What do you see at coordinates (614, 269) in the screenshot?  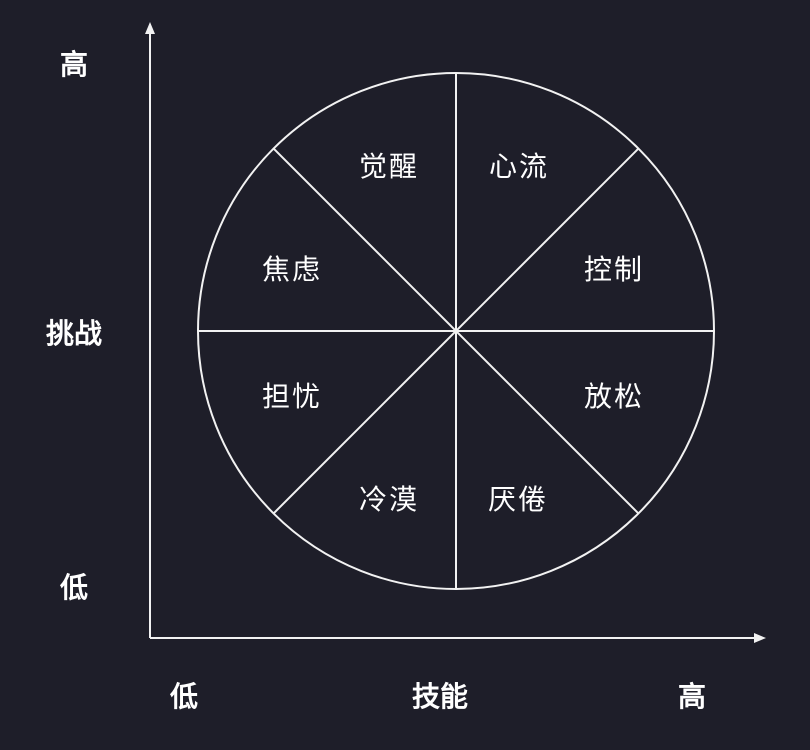 I see `sector-label-control: 控制` at bounding box center [614, 269].